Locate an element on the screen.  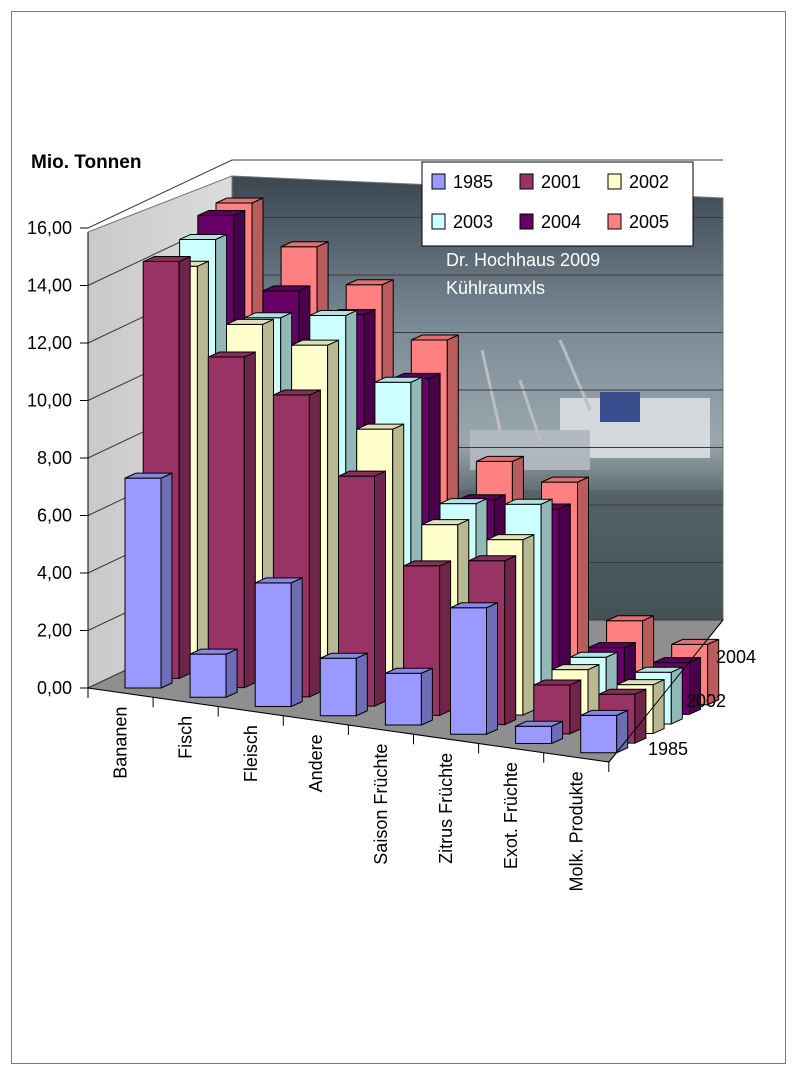
legend-label: 2001 is located at coordinates (561, 182).